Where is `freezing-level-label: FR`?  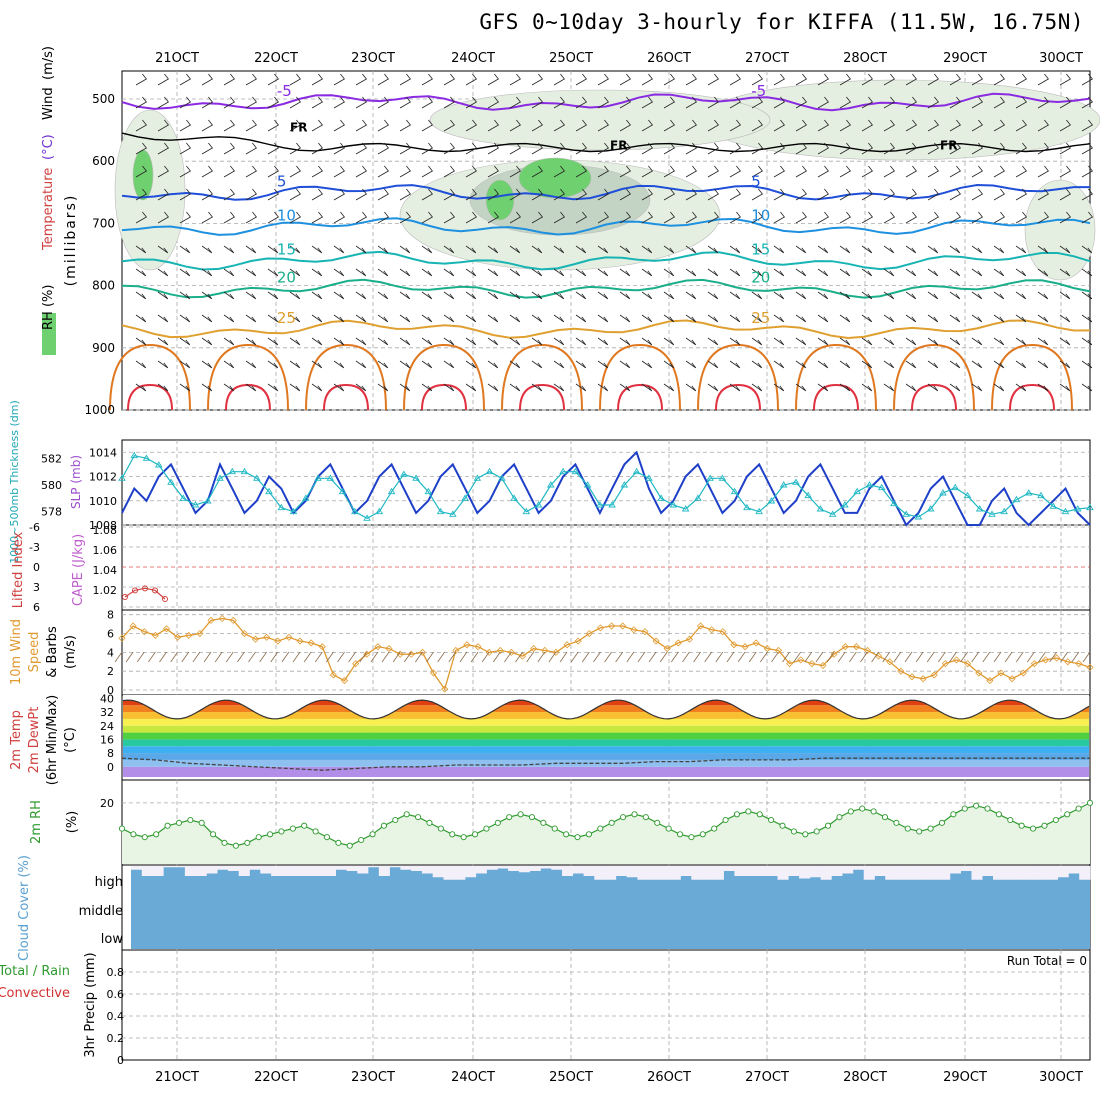
freezing-level-label: FR is located at coordinates (298, 128).